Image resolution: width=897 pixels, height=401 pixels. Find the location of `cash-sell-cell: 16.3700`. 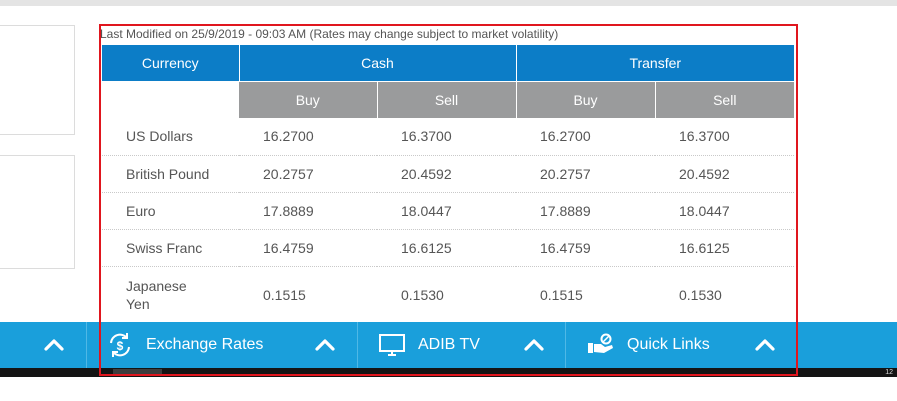

cash-sell-cell: 16.3700 is located at coordinates (446, 137).